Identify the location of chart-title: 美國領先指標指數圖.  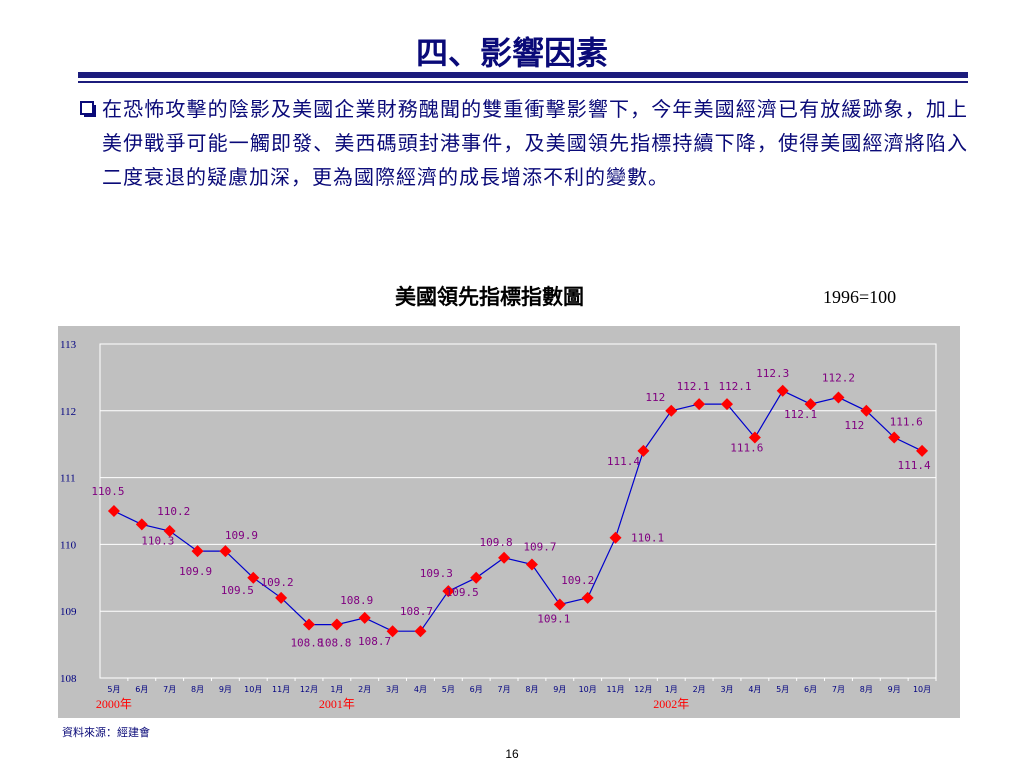
(489, 296).